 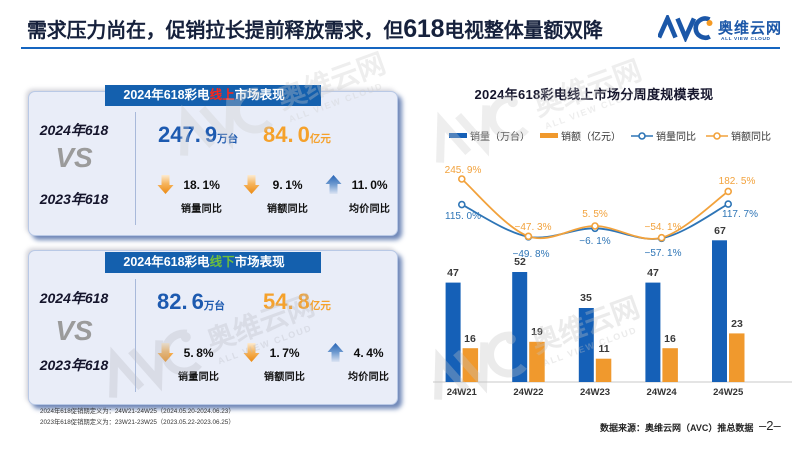 What do you see at coordinates (528, 392) in the screenshot?
I see `svg-text: 24W22` at bounding box center [528, 392].